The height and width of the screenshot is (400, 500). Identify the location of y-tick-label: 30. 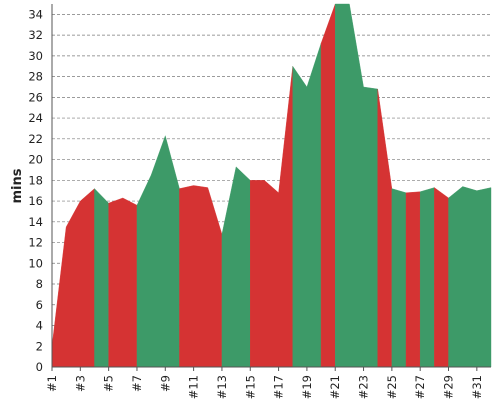
(35, 56).